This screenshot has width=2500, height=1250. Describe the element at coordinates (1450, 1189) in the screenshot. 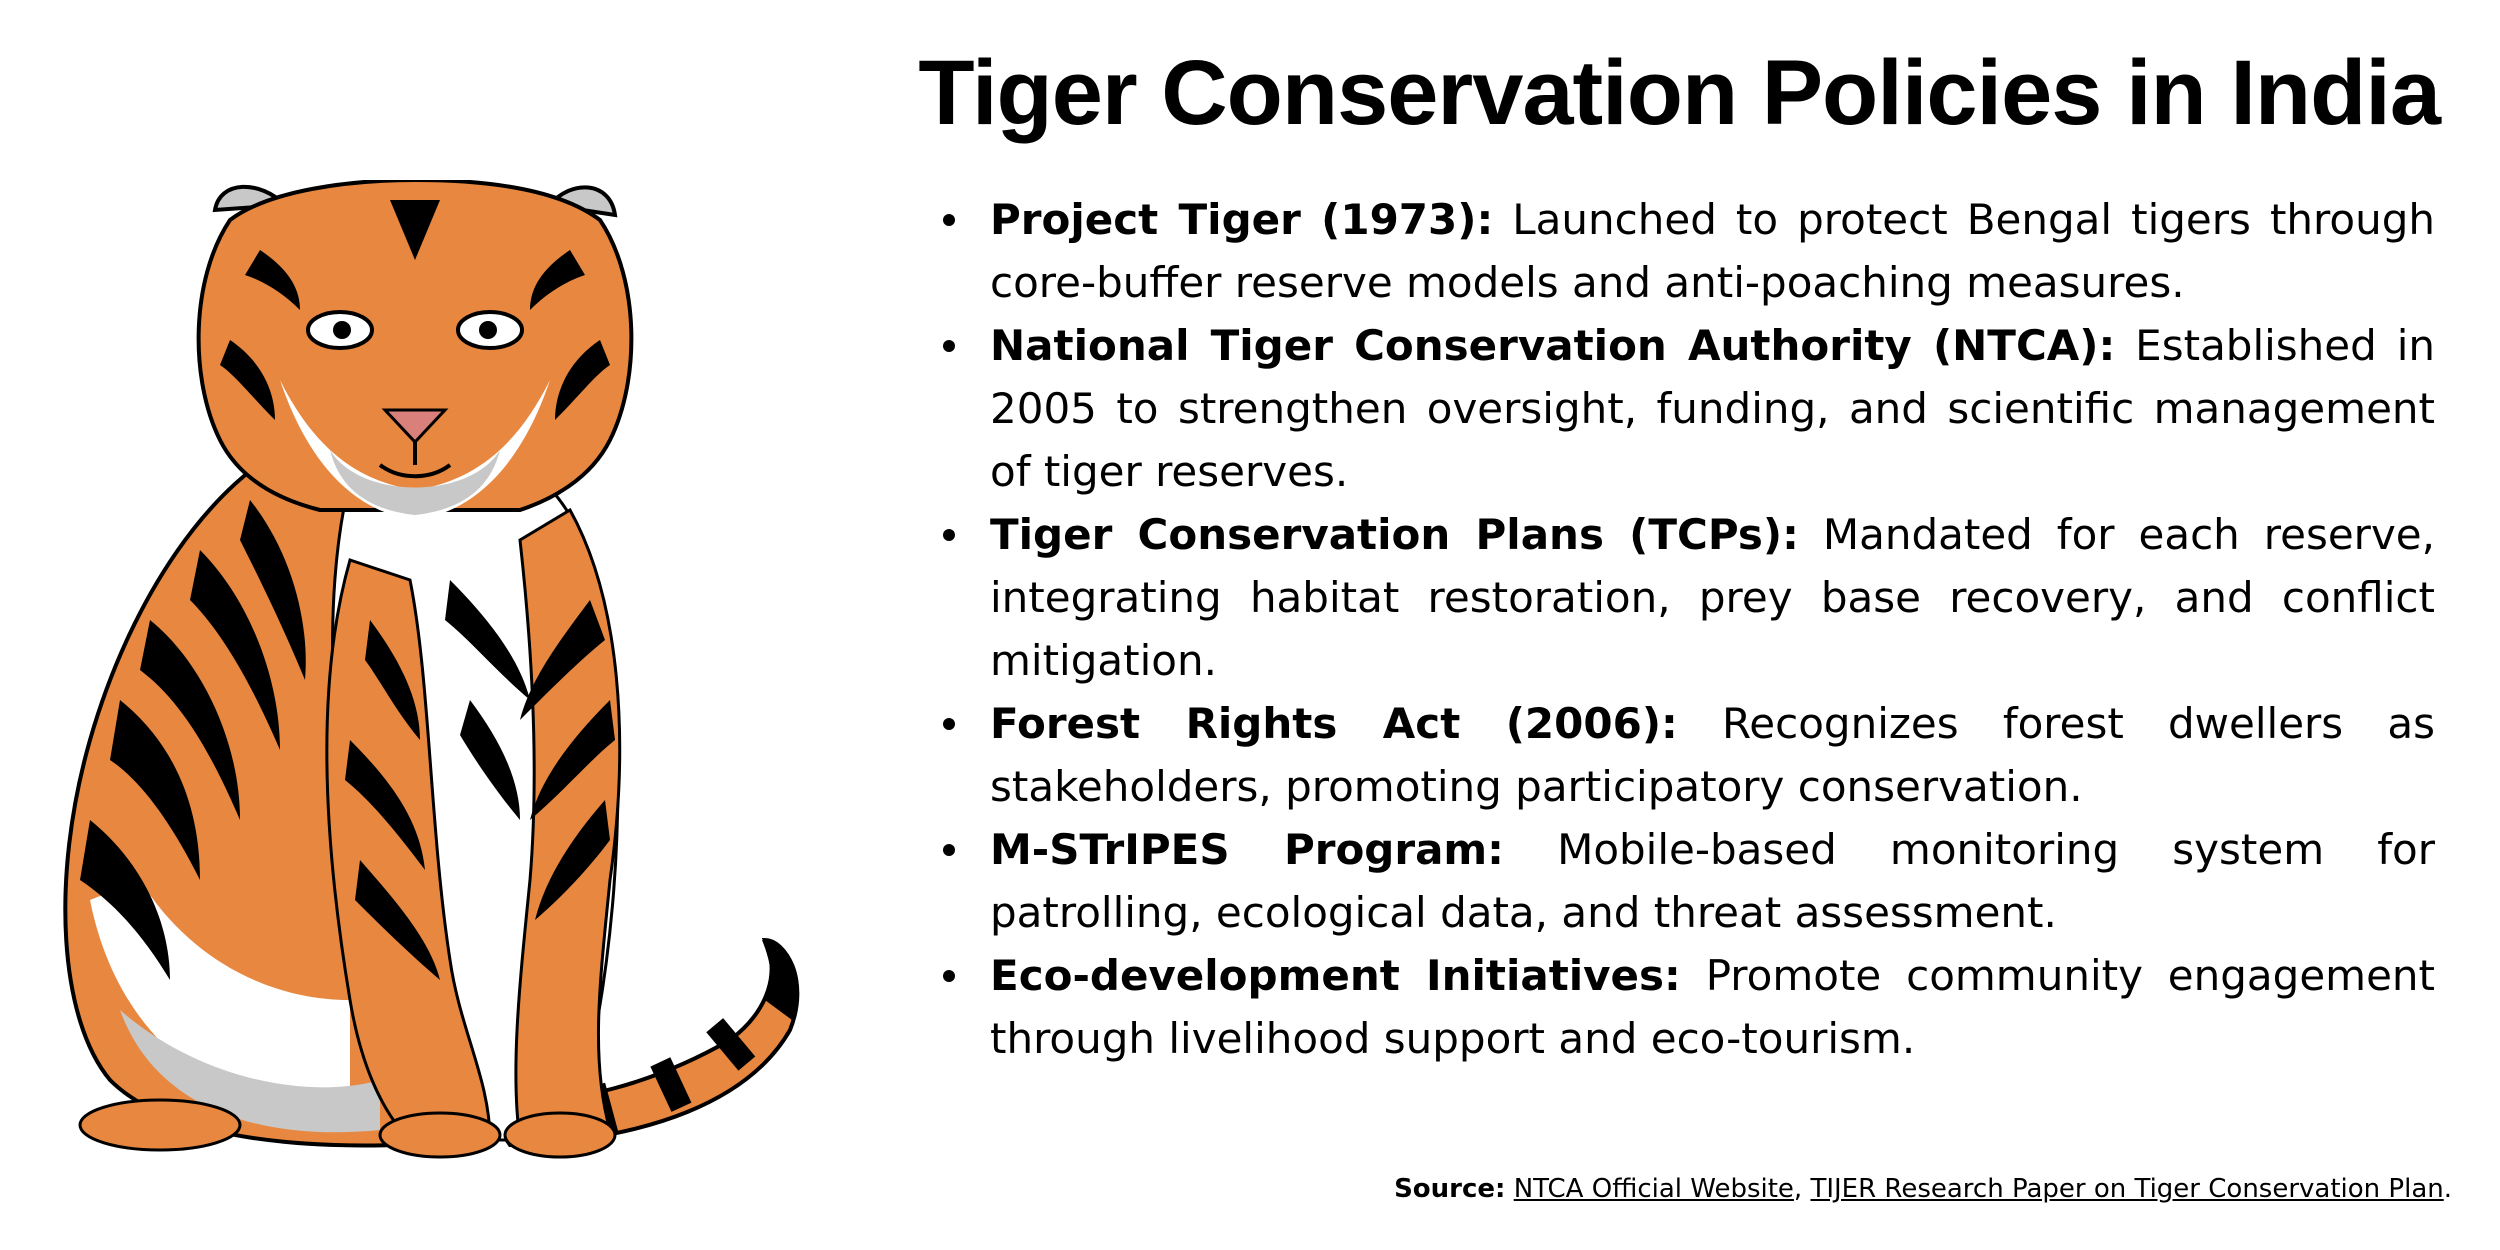

I see `source-label: Source:` at that location.